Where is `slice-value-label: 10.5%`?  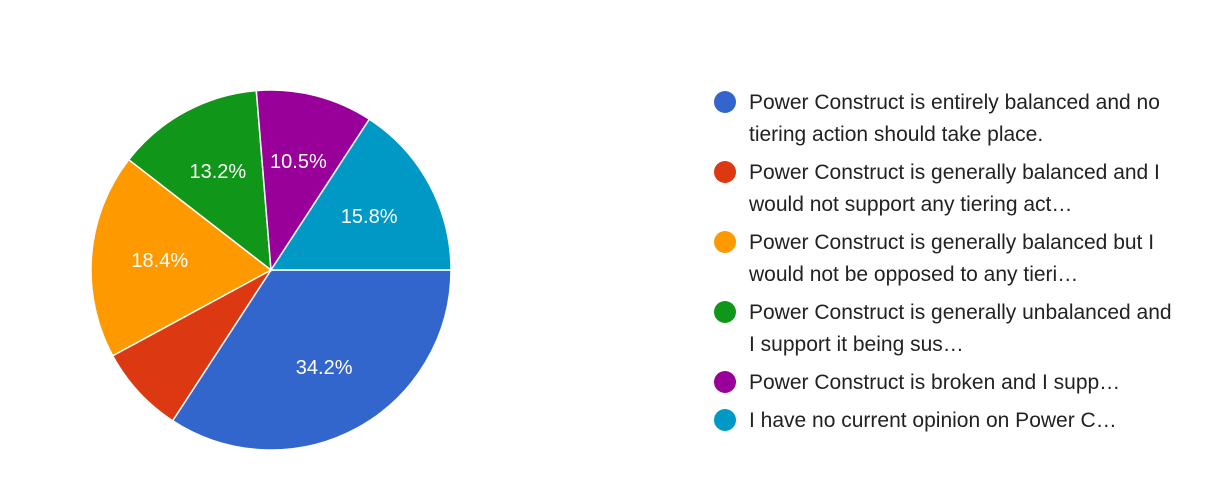 slice-value-label: 10.5% is located at coordinates (298, 162).